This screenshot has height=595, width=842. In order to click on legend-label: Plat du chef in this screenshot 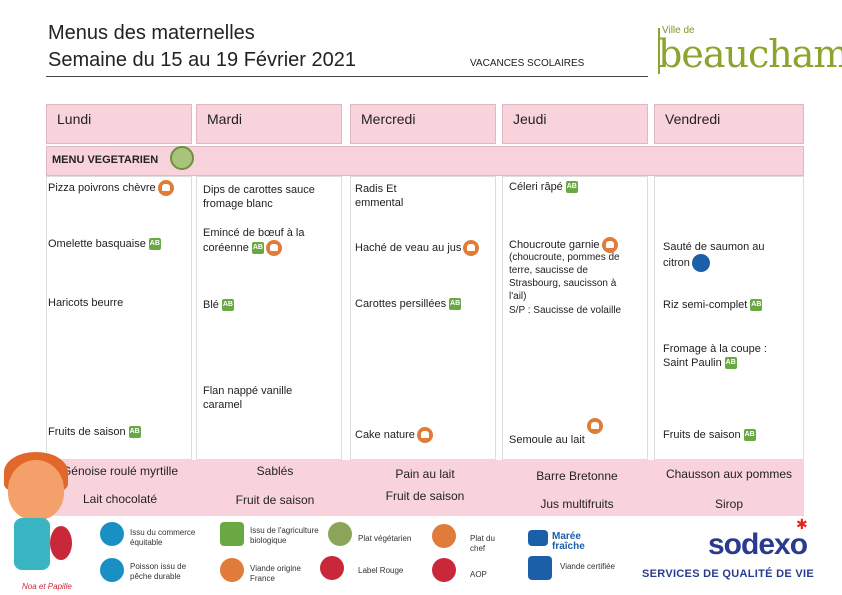, I will do `click(482, 543)`.